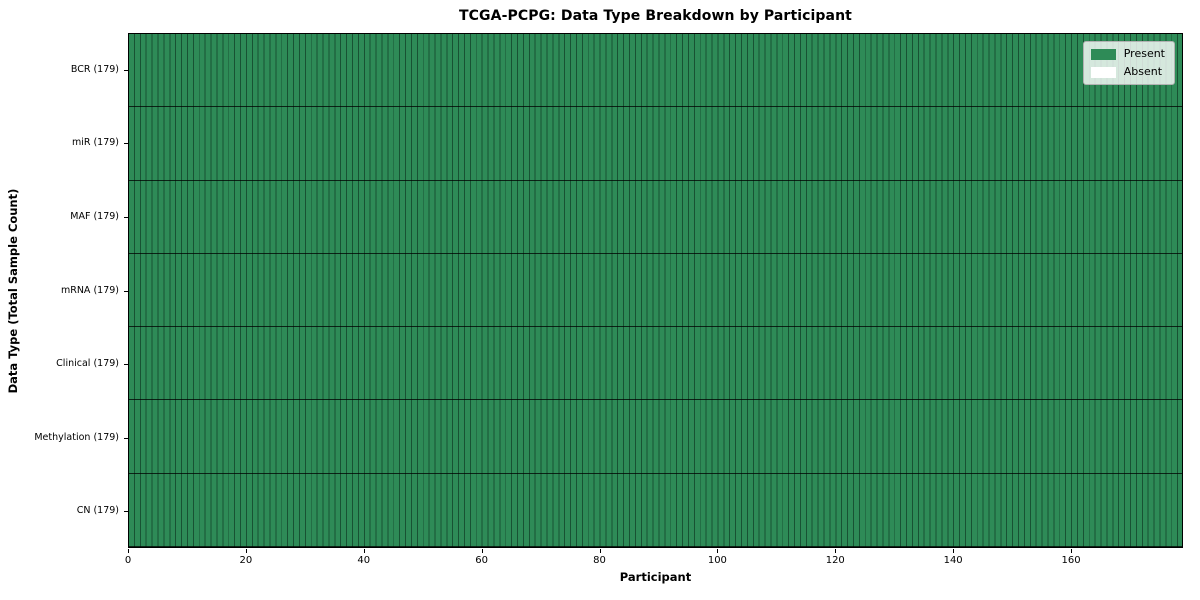  I want to click on legend-label: Present, so click(1144, 53).